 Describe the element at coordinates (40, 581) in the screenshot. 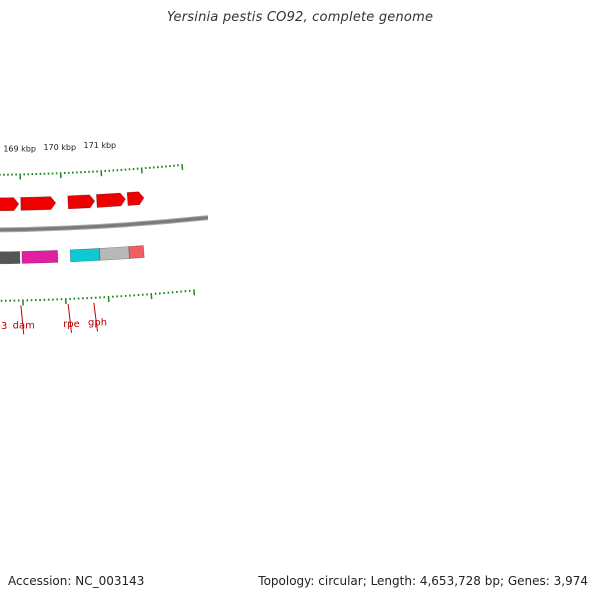

I see `accession-label: Accession:` at that location.